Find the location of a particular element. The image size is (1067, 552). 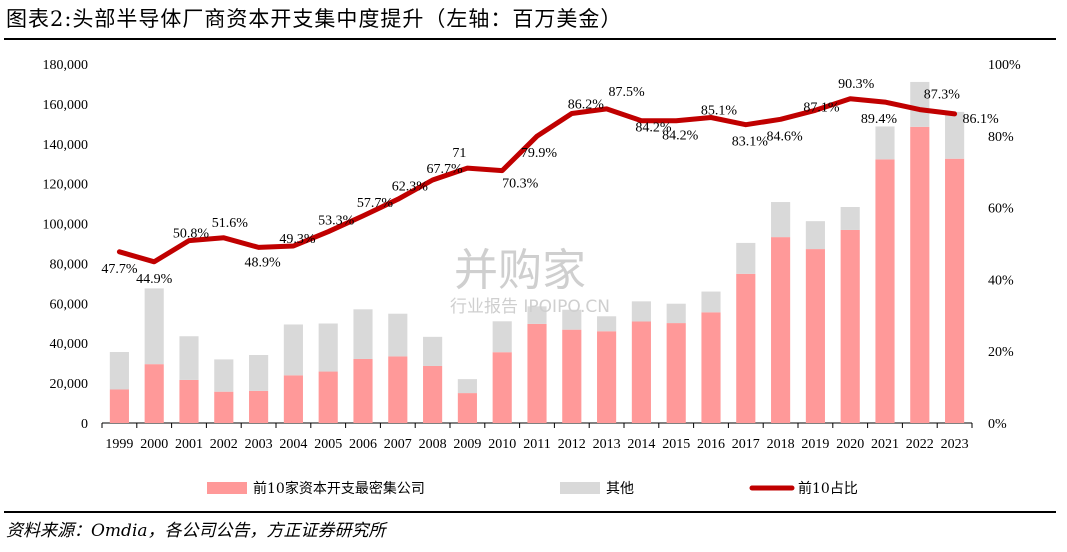

left-axis-tick-label: 100,000 is located at coordinates (66, 225).